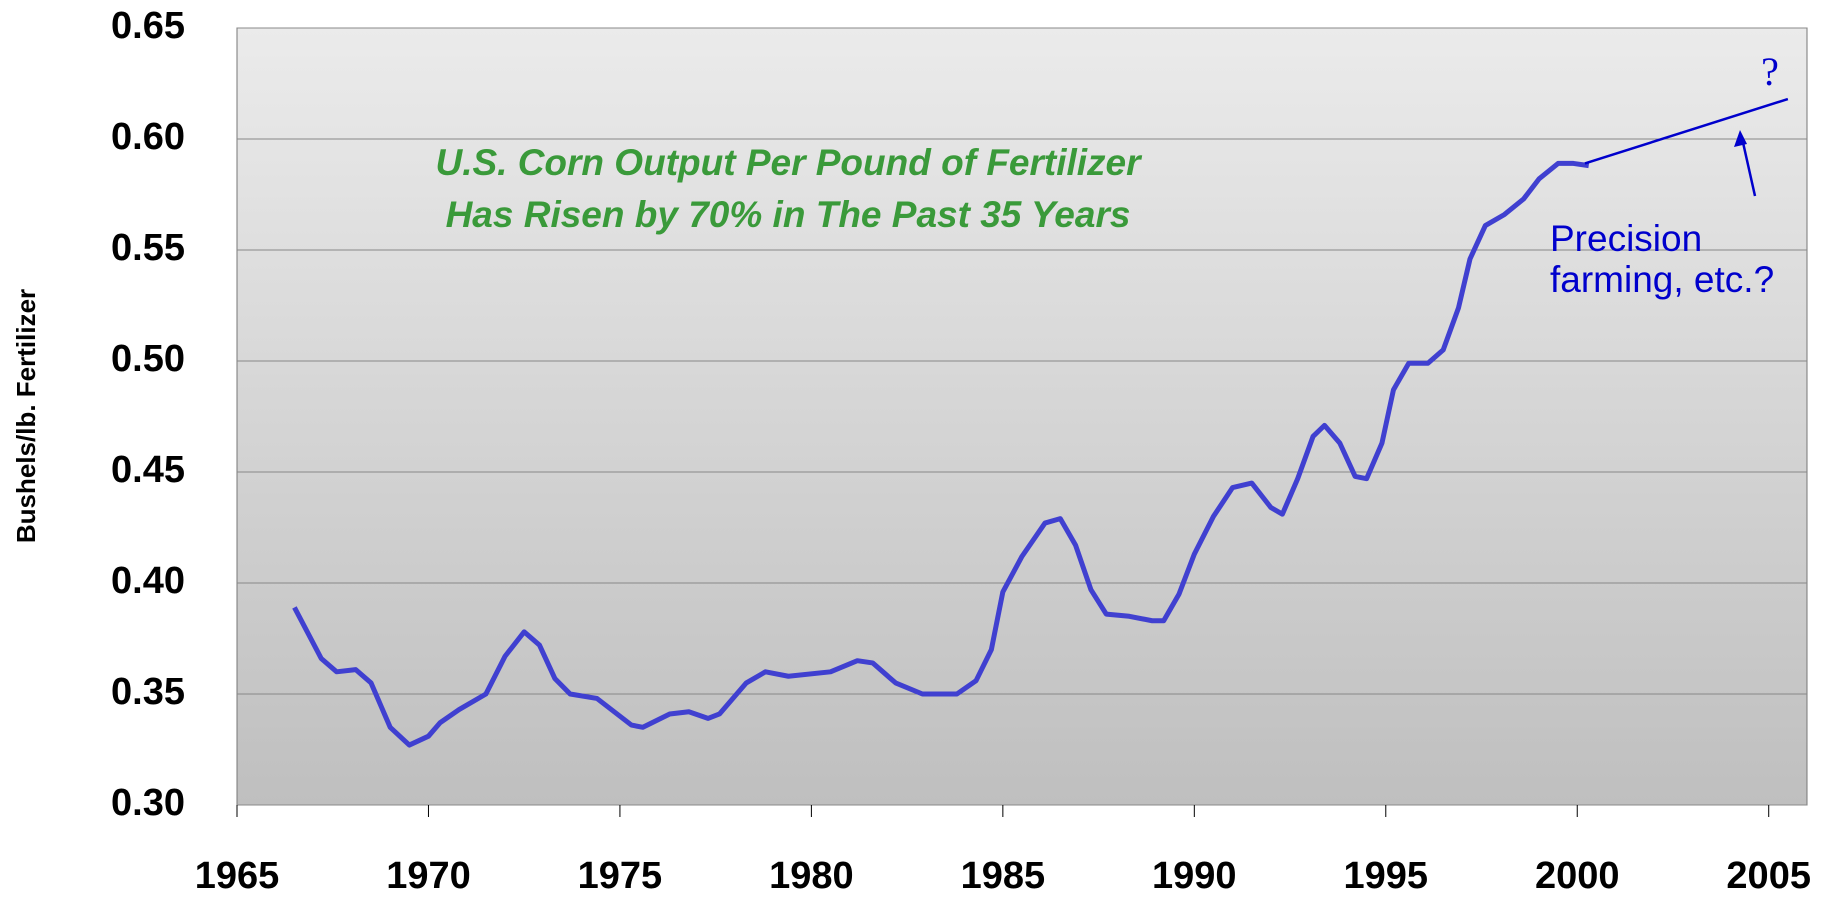 This screenshot has width=1839, height=902. Describe the element at coordinates (148, 359) in the screenshot. I see `y-tick-label: 0.50` at that location.